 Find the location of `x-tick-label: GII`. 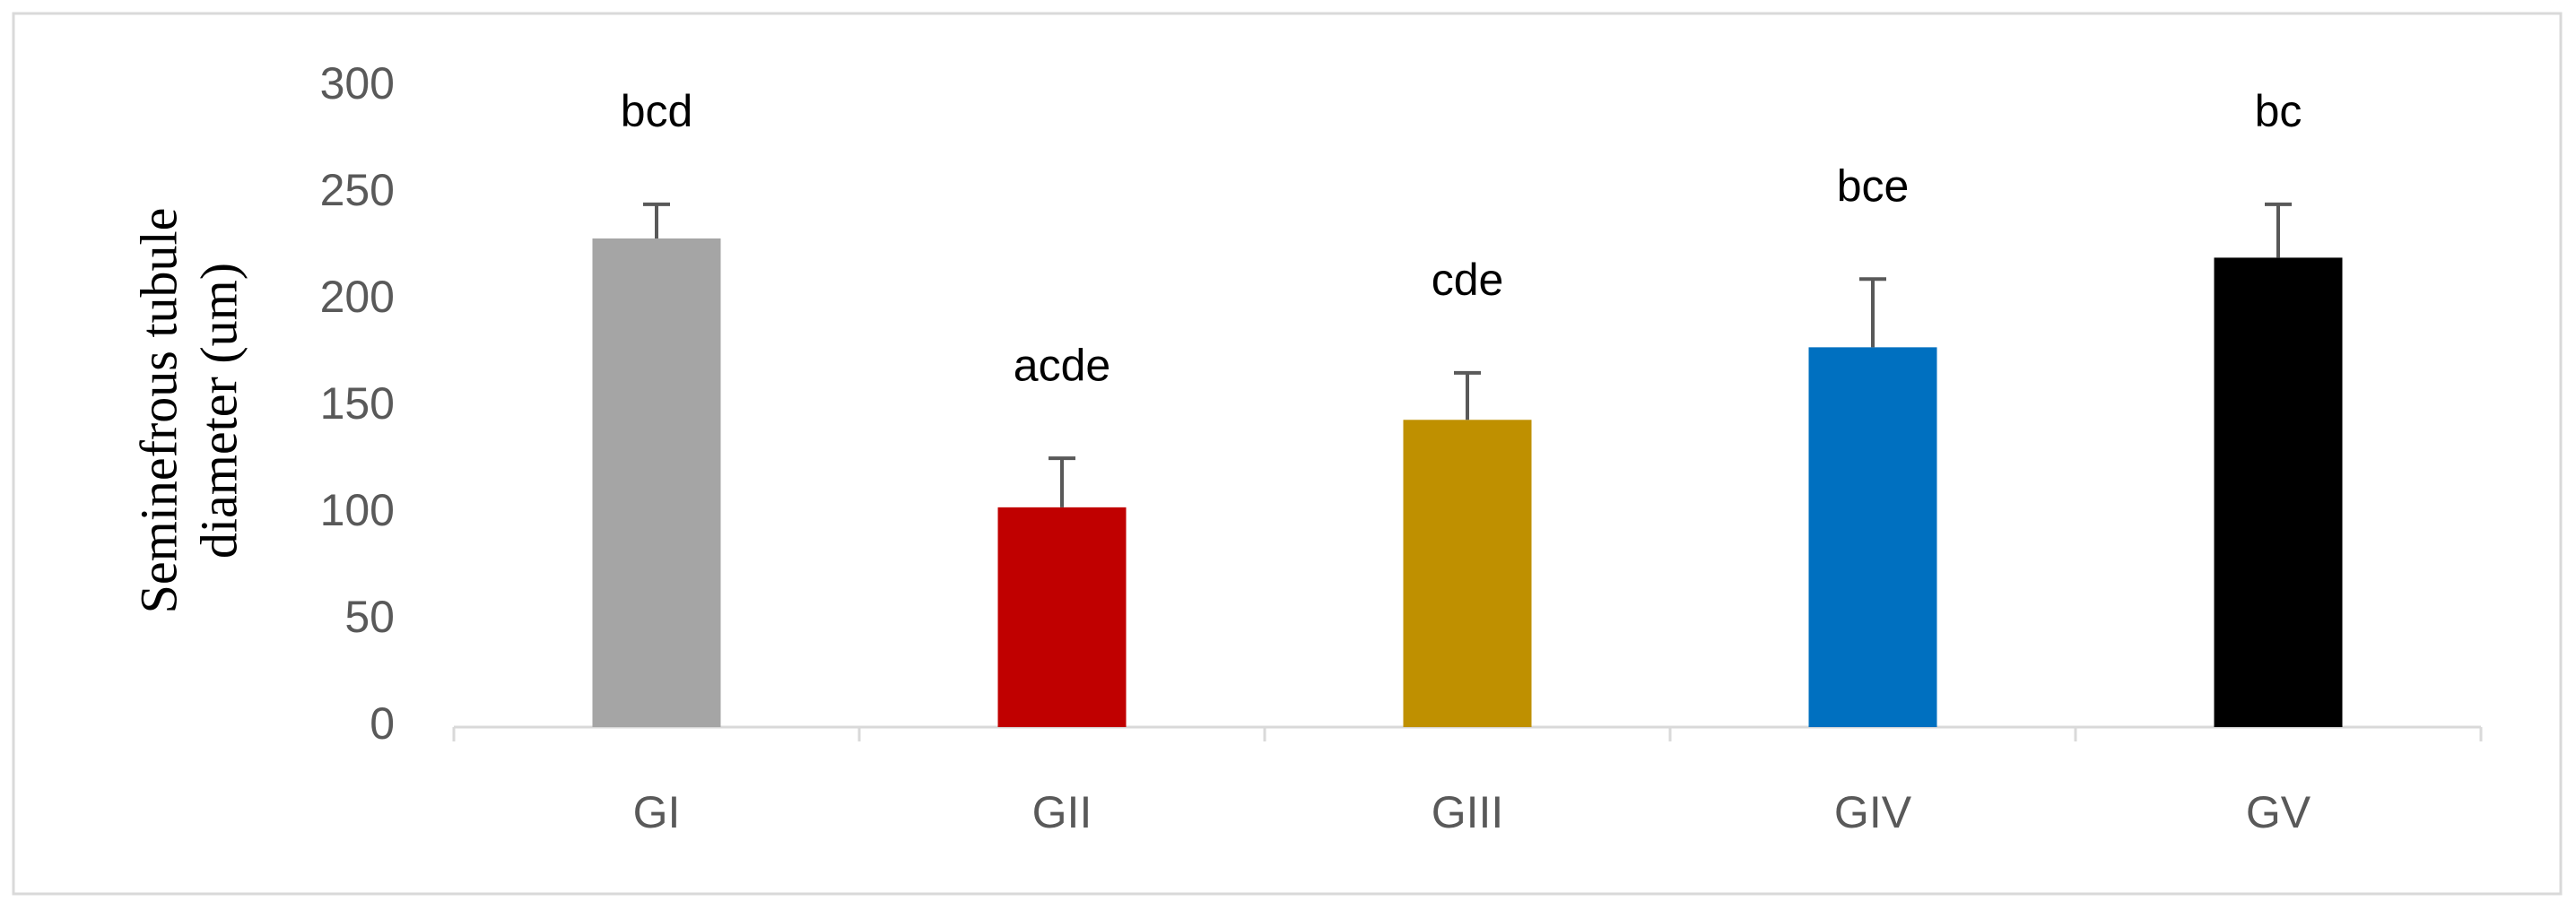

x-tick-label: GII is located at coordinates (1062, 812).